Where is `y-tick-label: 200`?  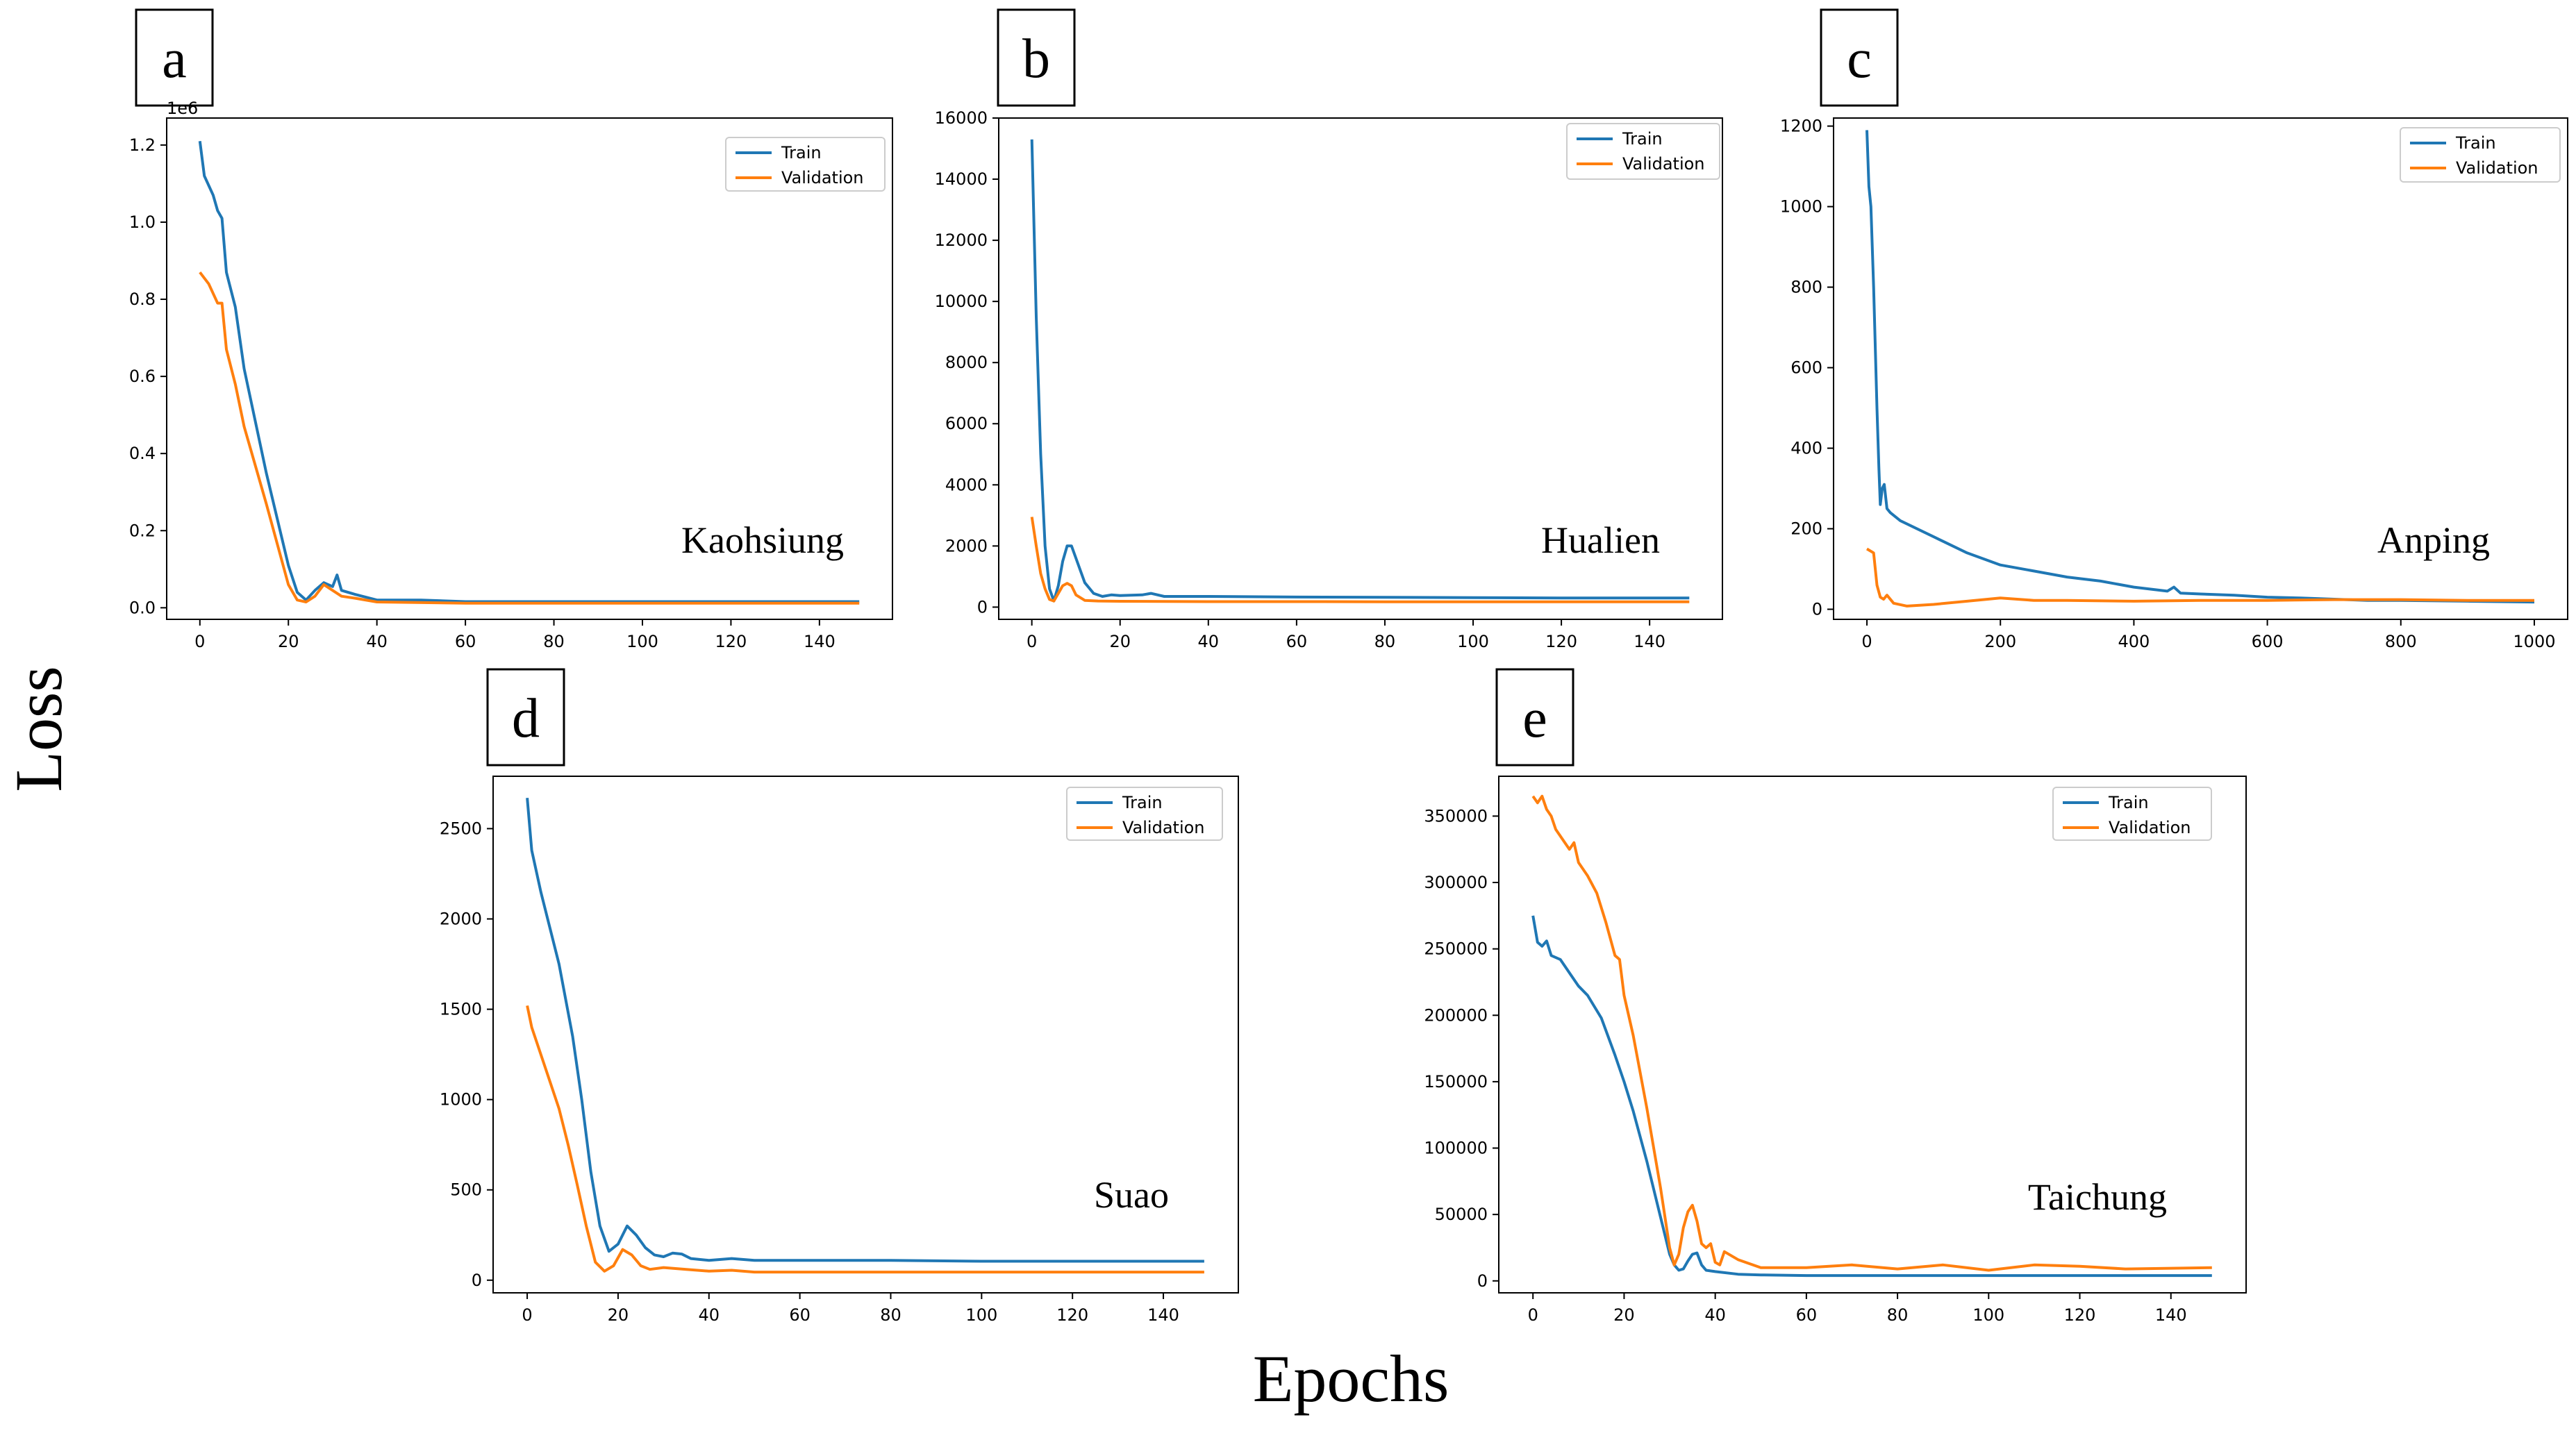
y-tick-label: 200 is located at coordinates (1806, 529).